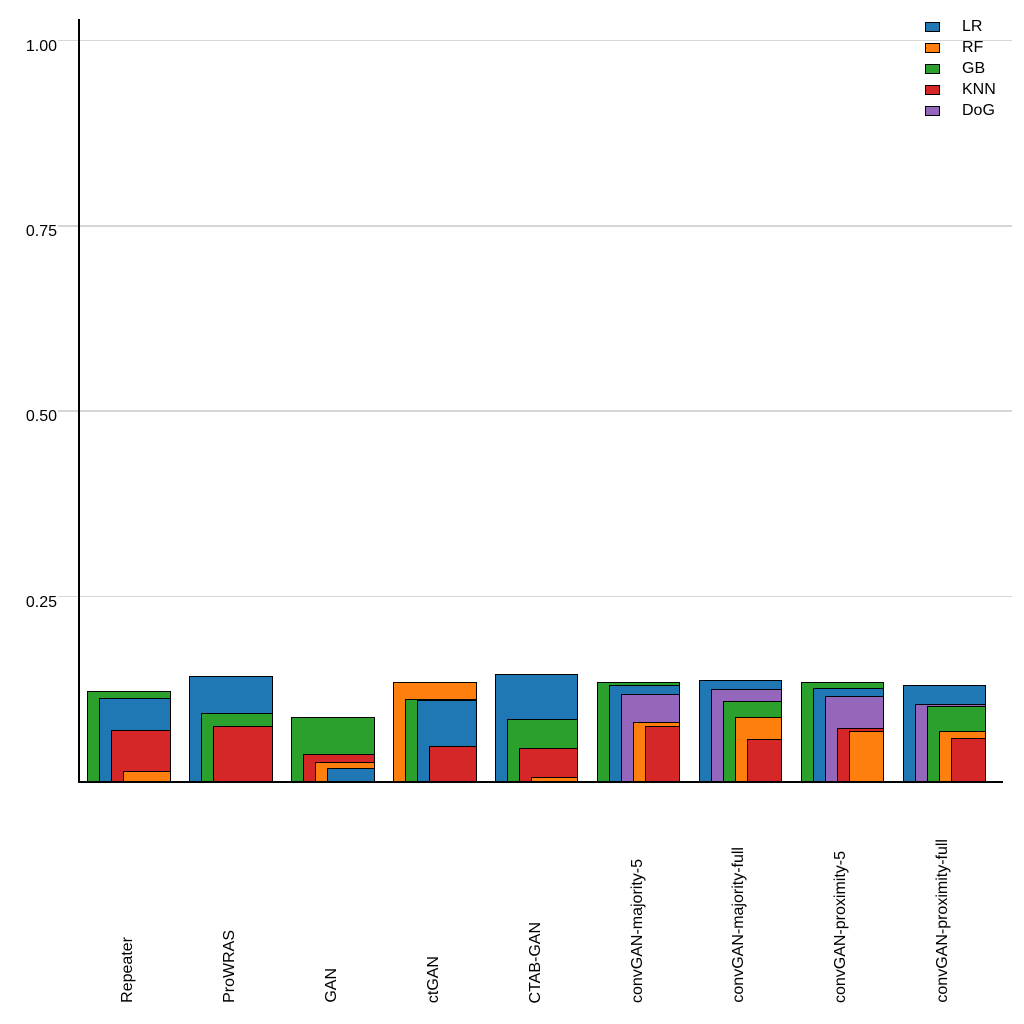  What do you see at coordinates (764, 760) in the screenshot?
I see `bar-convGAN-majority-full-KNN` at bounding box center [764, 760].